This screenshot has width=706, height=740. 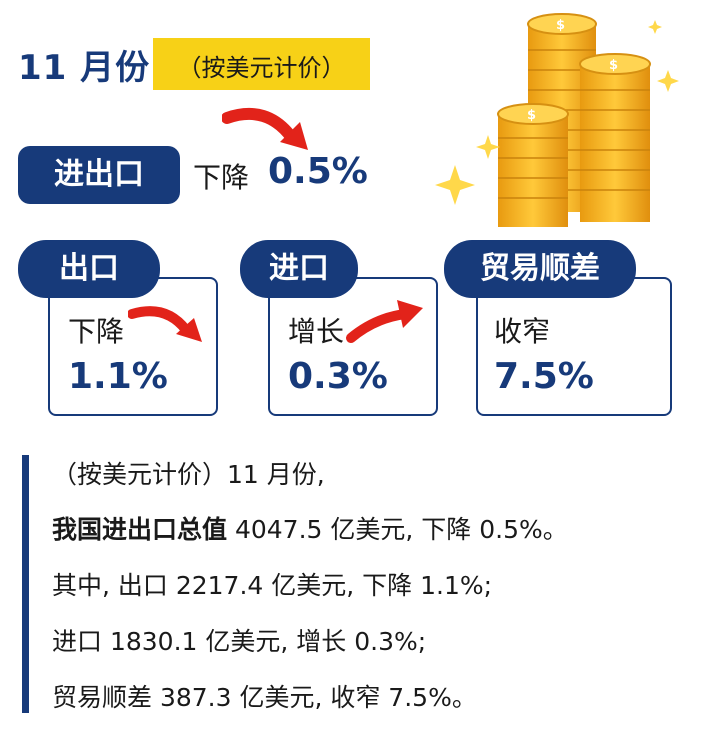 I want to click on summary-accent-bar, so click(x=25, y=584).